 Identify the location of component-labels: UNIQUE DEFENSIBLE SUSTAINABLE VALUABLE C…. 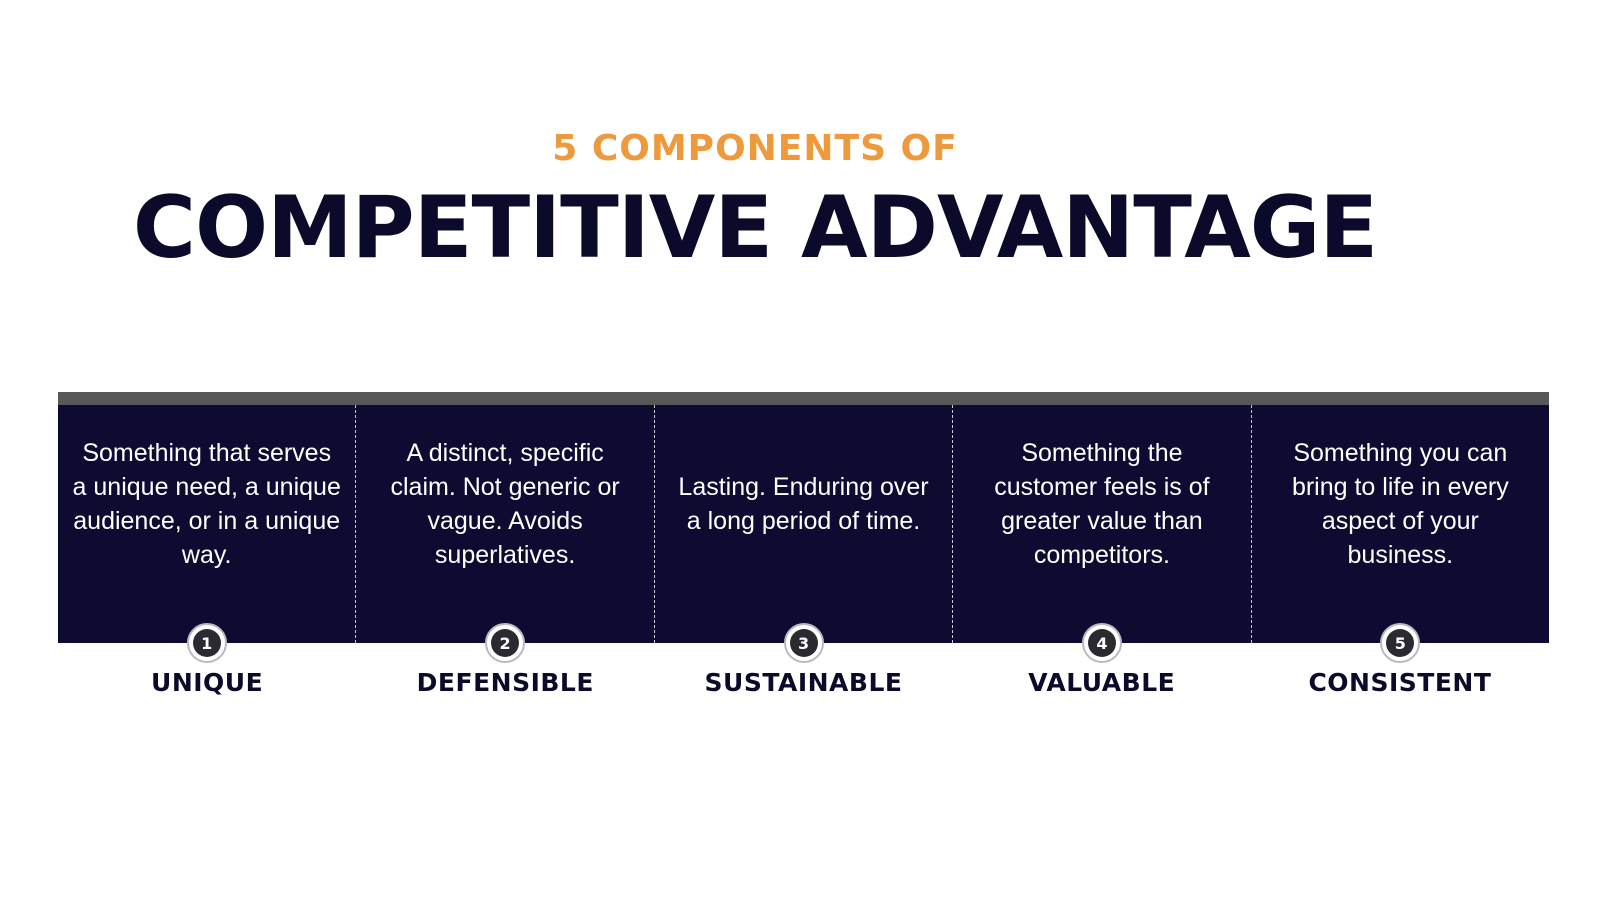
(803, 682).